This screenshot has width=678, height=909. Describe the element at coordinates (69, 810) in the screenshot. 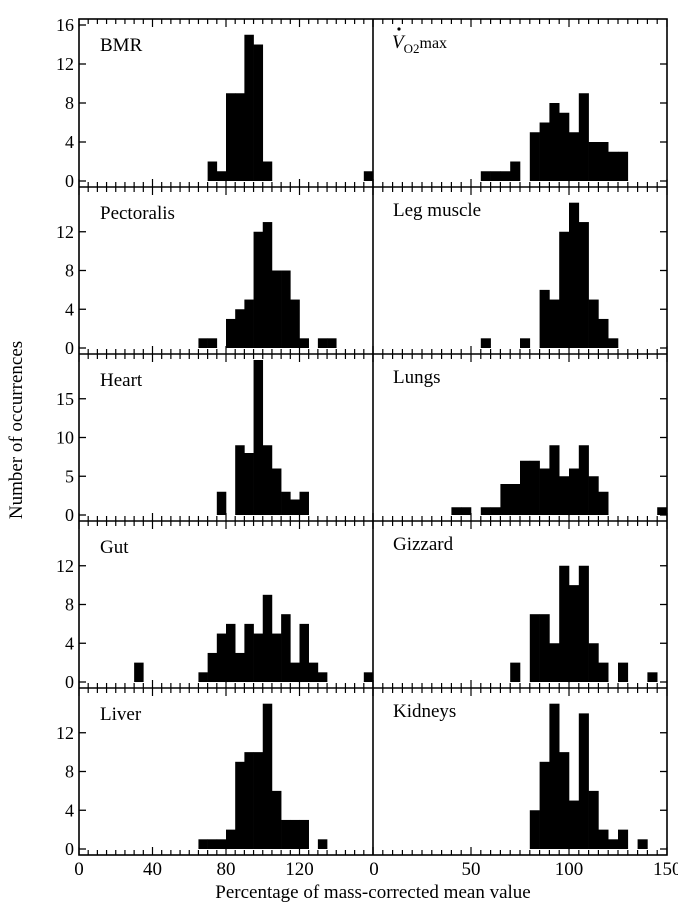

I see `y-tick-label-liver: 4` at that location.